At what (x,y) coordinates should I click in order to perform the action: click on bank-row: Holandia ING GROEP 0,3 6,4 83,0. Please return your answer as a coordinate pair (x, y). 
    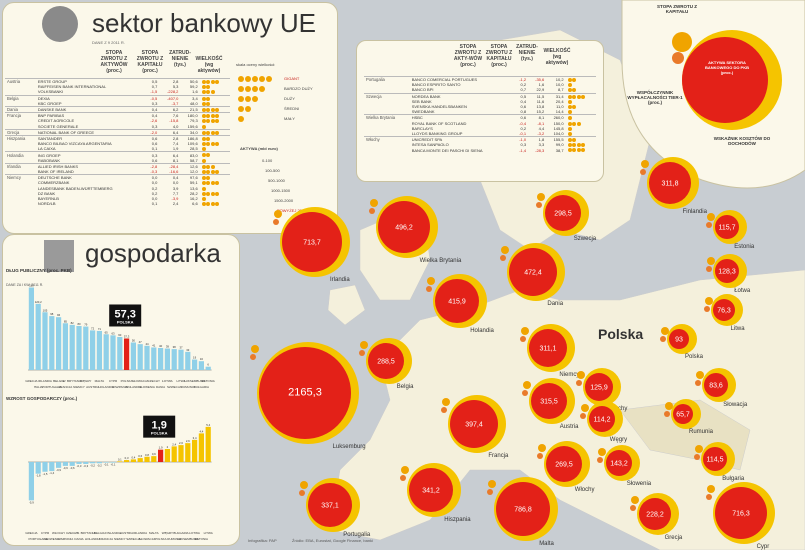
    Looking at the image, I should click on (117, 154).